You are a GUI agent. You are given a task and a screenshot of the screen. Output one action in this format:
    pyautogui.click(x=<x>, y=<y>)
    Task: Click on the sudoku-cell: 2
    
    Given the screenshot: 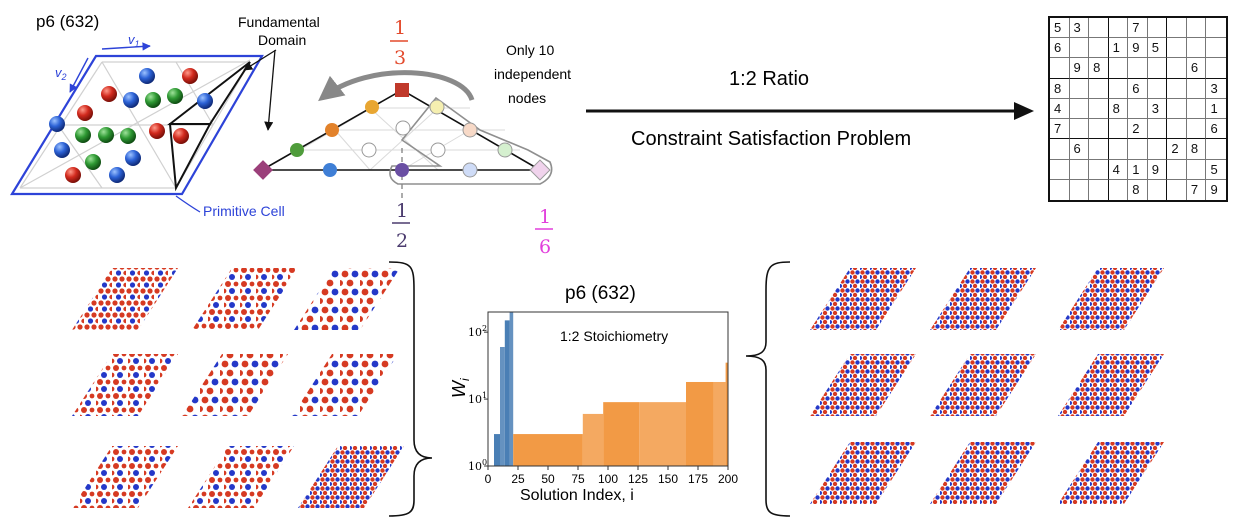 What is the action you would take?
    pyautogui.click(x=1177, y=149)
    